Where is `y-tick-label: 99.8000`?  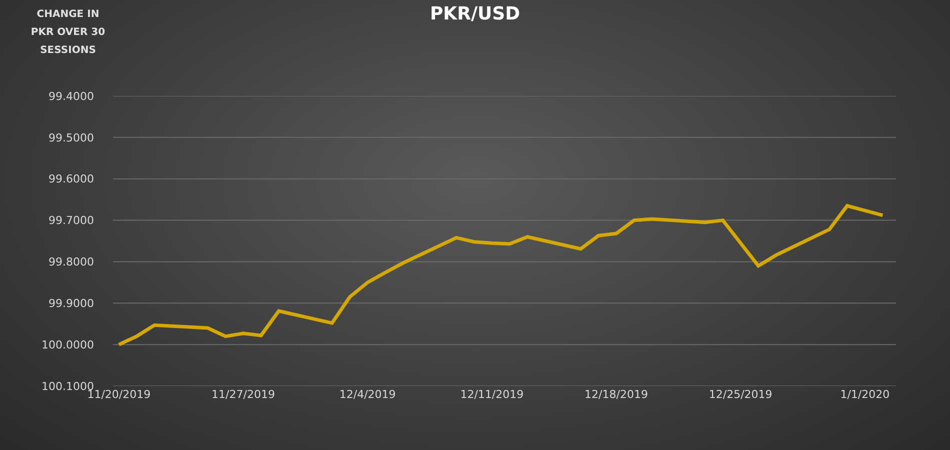 y-tick-label: 99.8000 is located at coordinates (71, 262).